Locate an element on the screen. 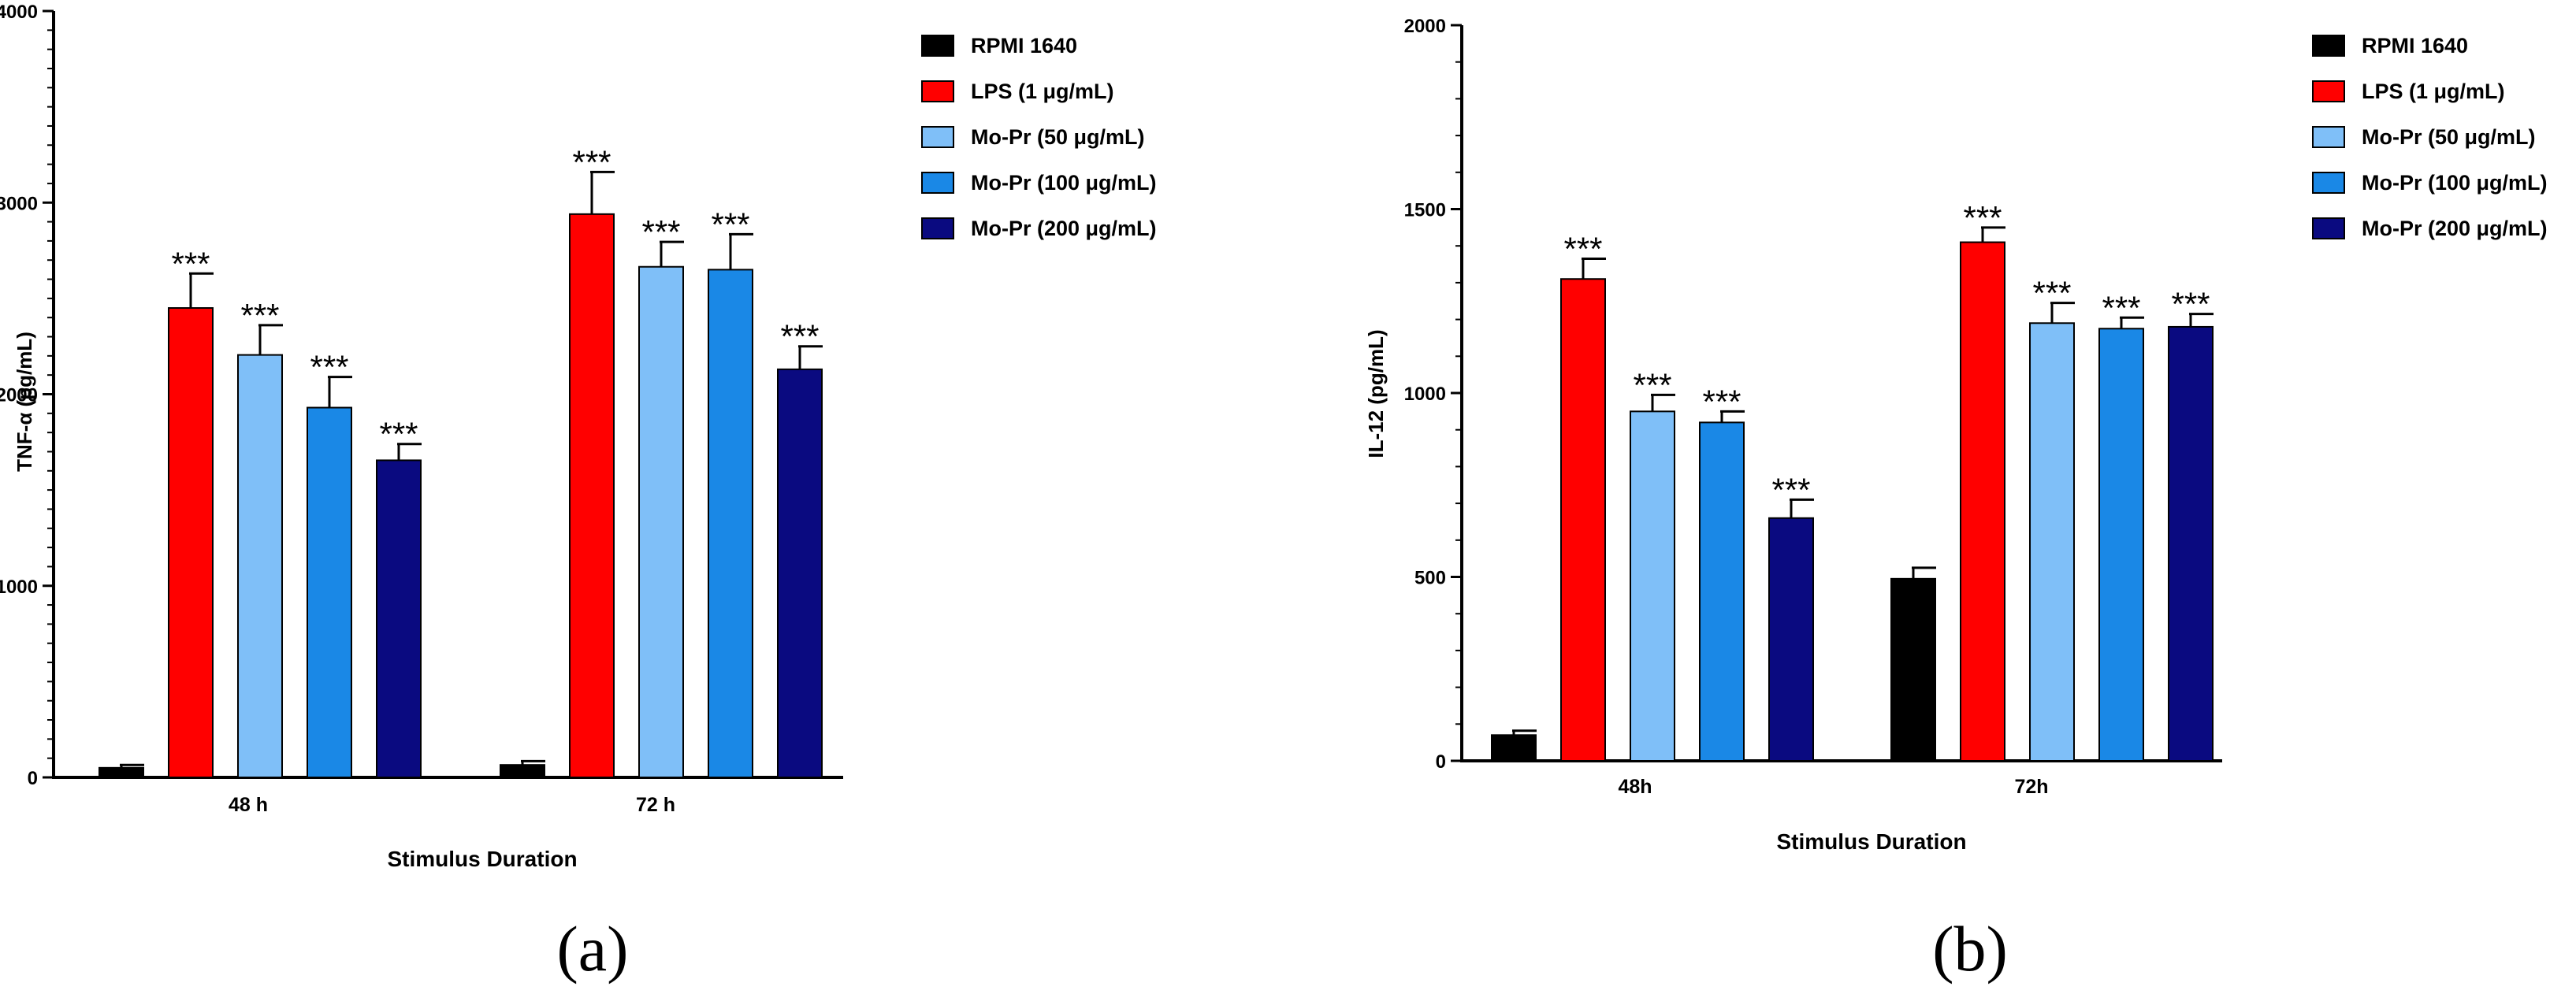  panel-b-y-tick-label: 0 is located at coordinates (1441, 762).